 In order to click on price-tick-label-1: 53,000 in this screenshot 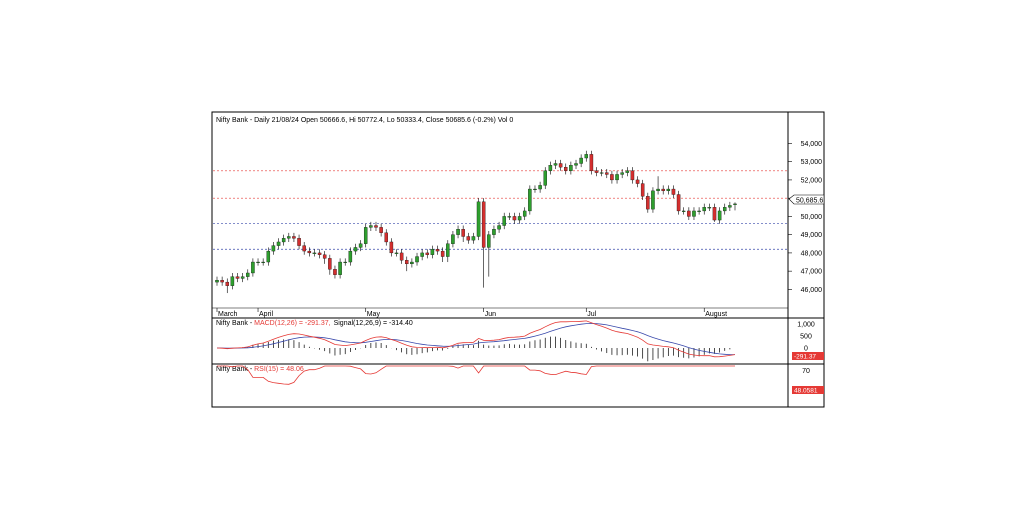, I will do `click(812, 162)`.